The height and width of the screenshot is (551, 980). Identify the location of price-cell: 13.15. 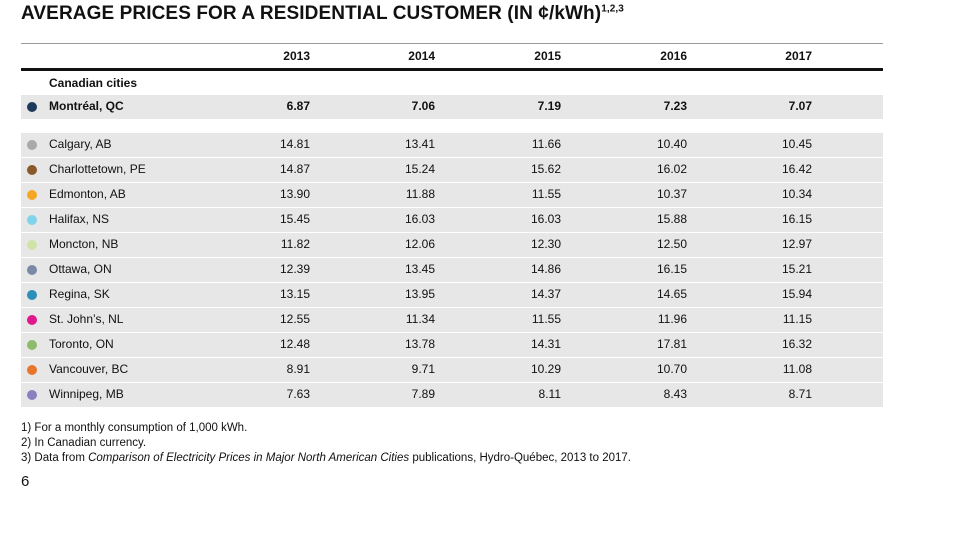
(294, 294).